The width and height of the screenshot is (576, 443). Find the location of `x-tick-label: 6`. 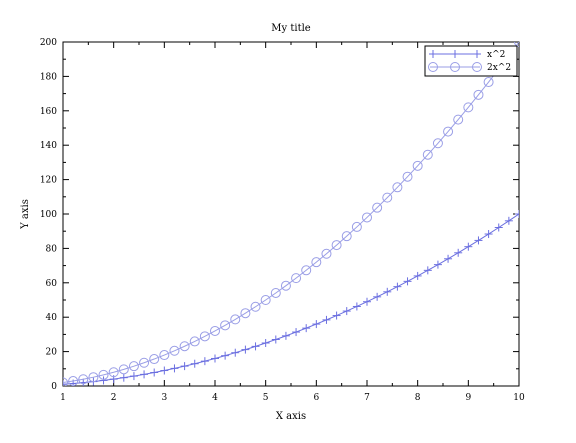

x-tick-label: 6 is located at coordinates (316, 398).